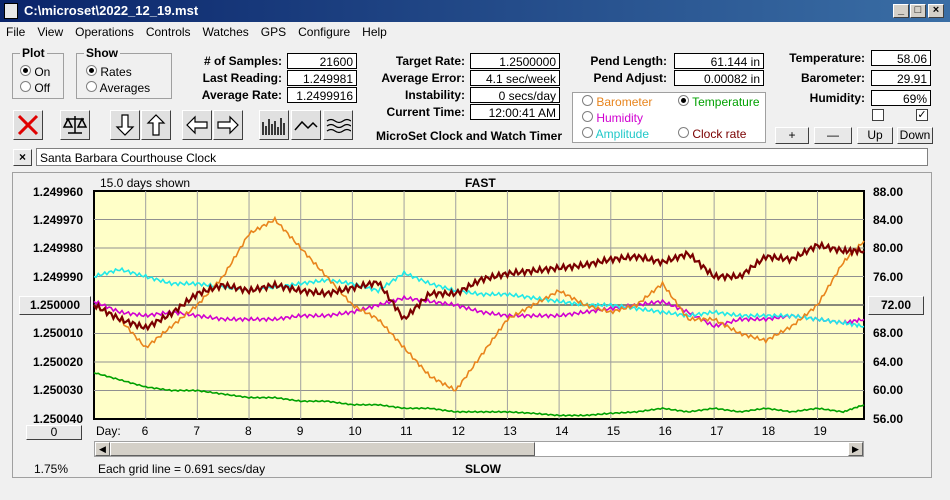  Describe the element at coordinates (16, 32) in the screenshot. I see `menu-file: File` at that location.